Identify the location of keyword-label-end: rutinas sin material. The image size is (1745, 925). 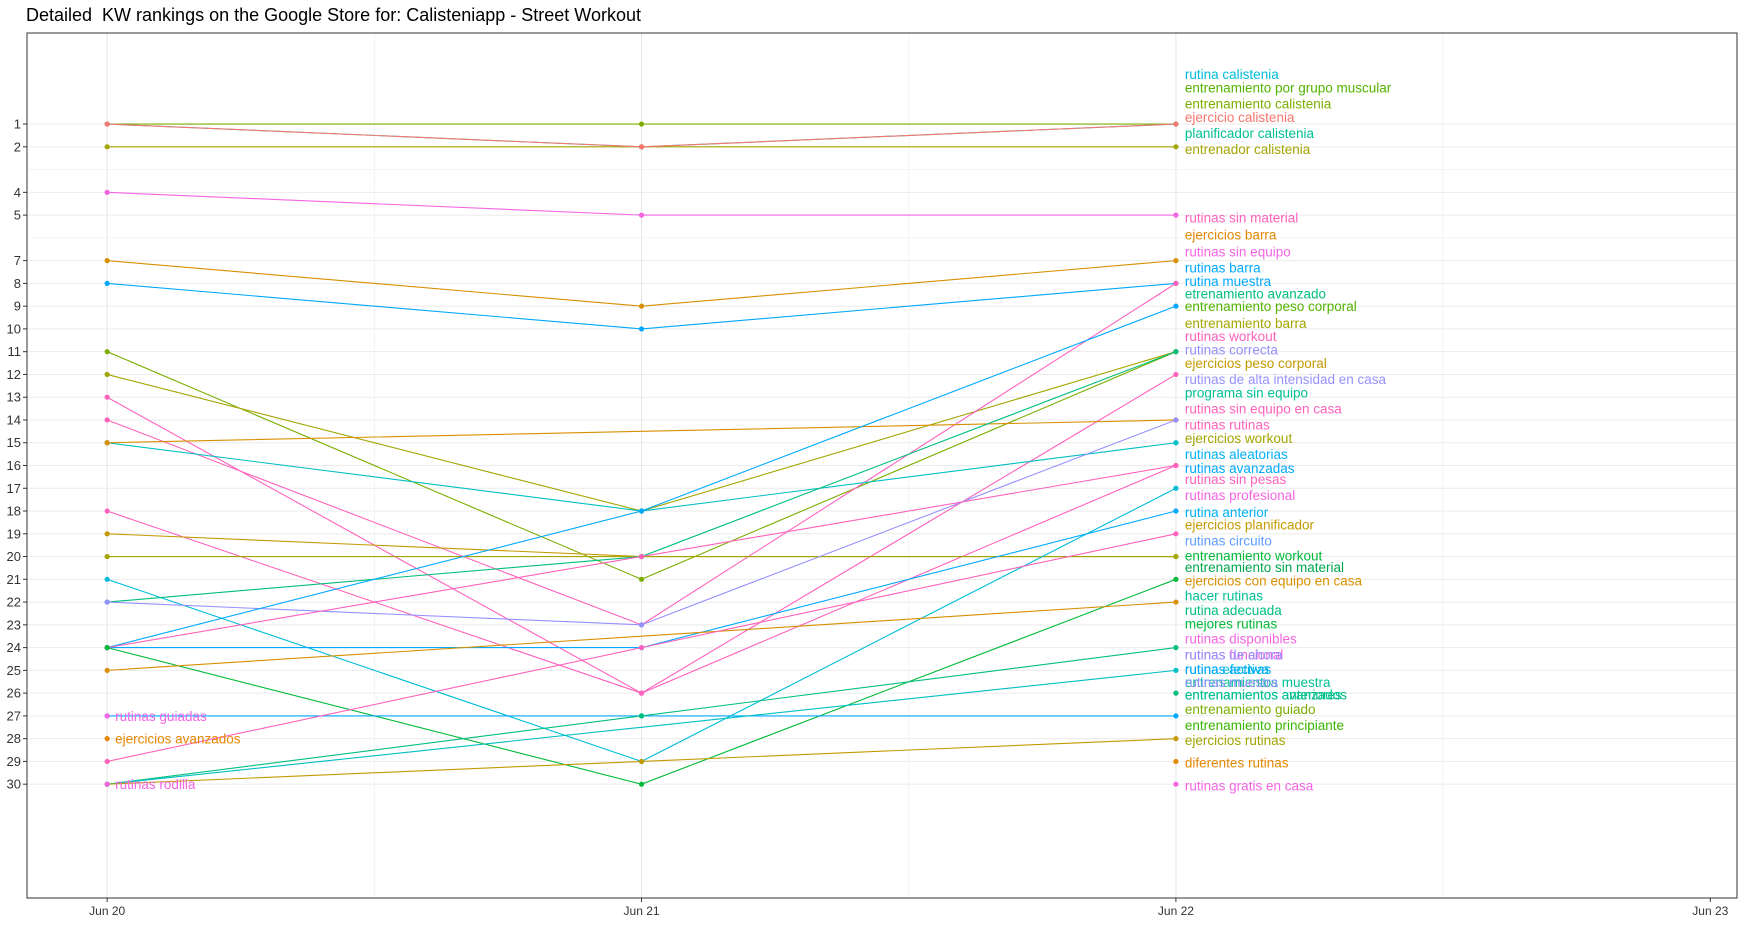
(1241, 217).